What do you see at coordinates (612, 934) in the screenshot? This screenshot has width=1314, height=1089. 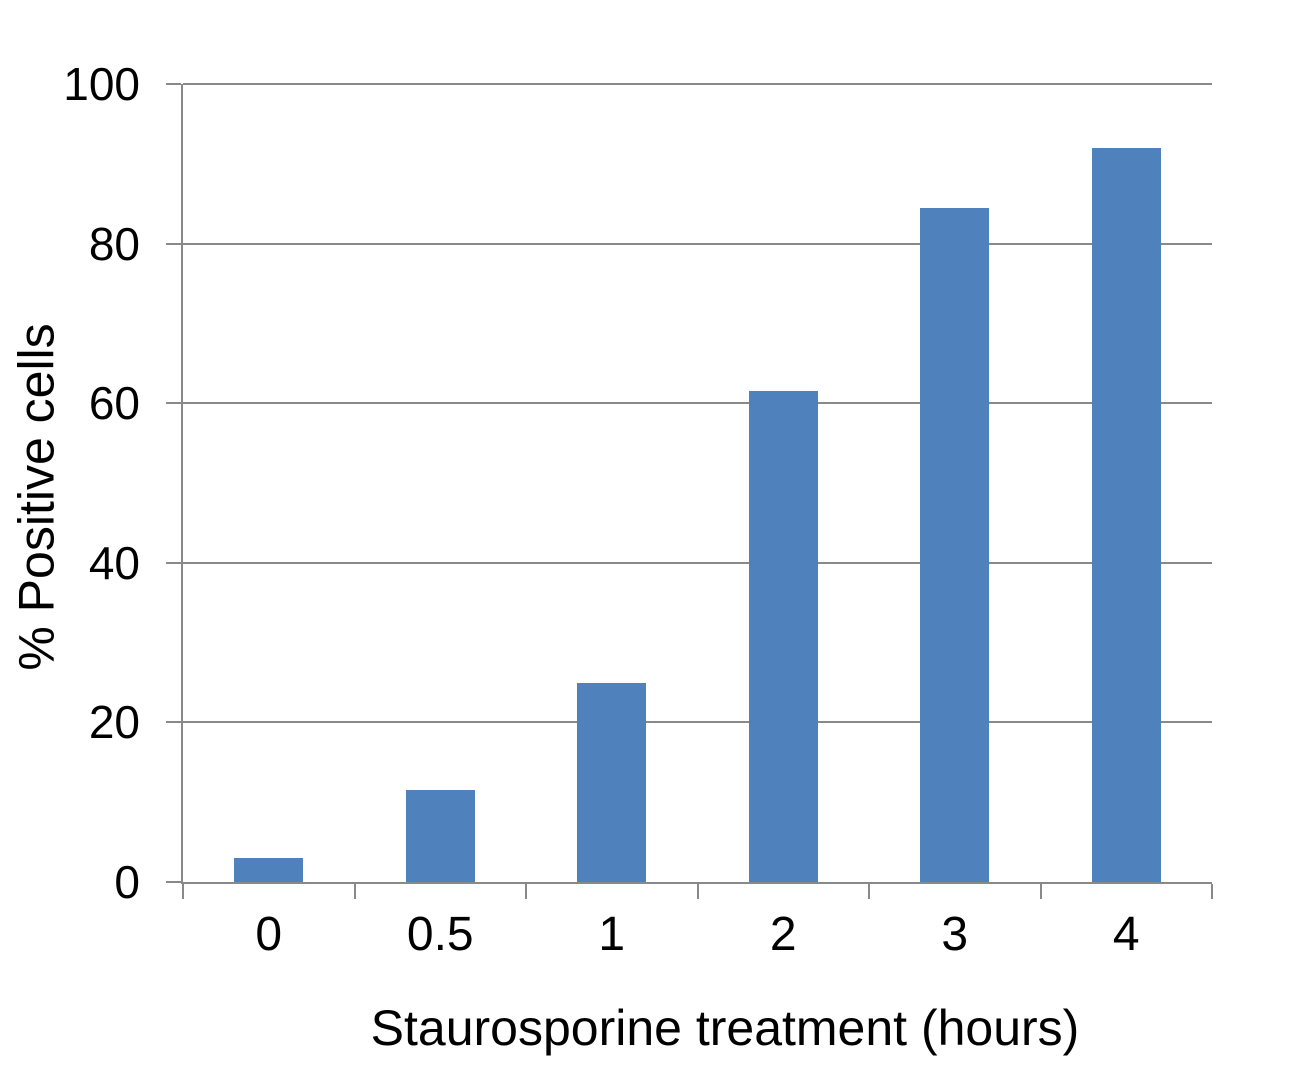 I see `x-axis-tick-label: 1` at bounding box center [612, 934].